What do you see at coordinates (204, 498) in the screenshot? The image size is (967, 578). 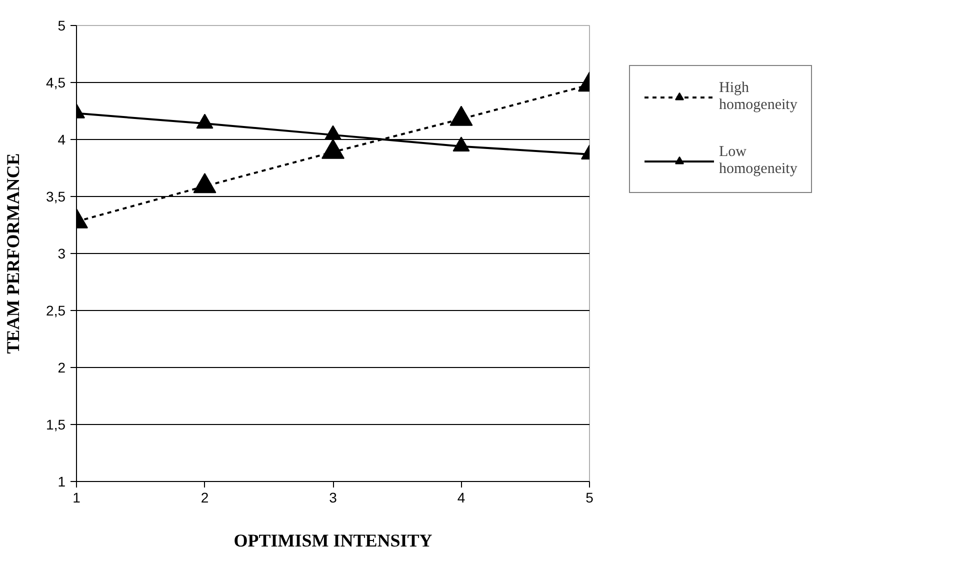 I see `x-tick-label: 2` at bounding box center [204, 498].